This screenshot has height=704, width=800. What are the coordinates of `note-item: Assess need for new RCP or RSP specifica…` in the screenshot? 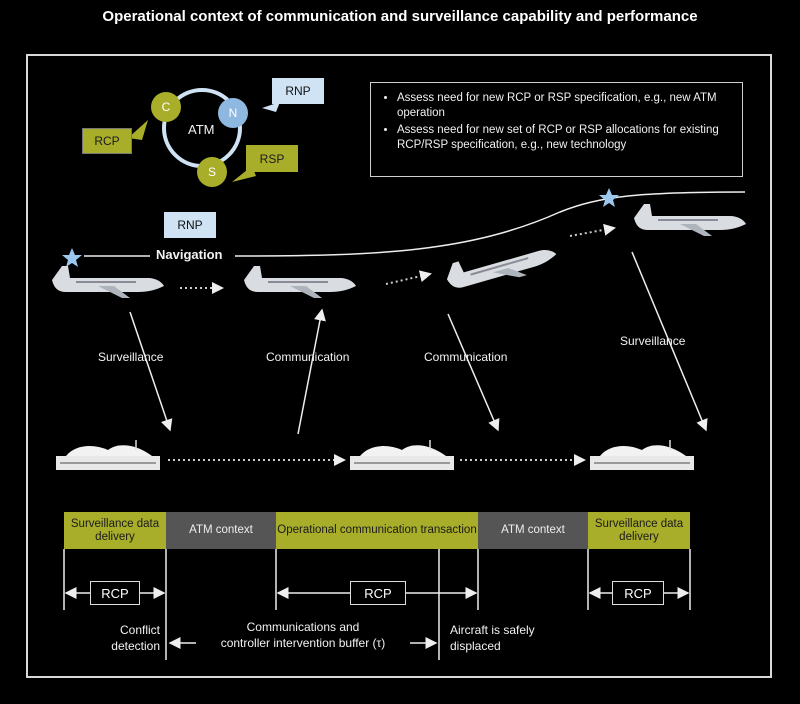 It's located at (564, 106).